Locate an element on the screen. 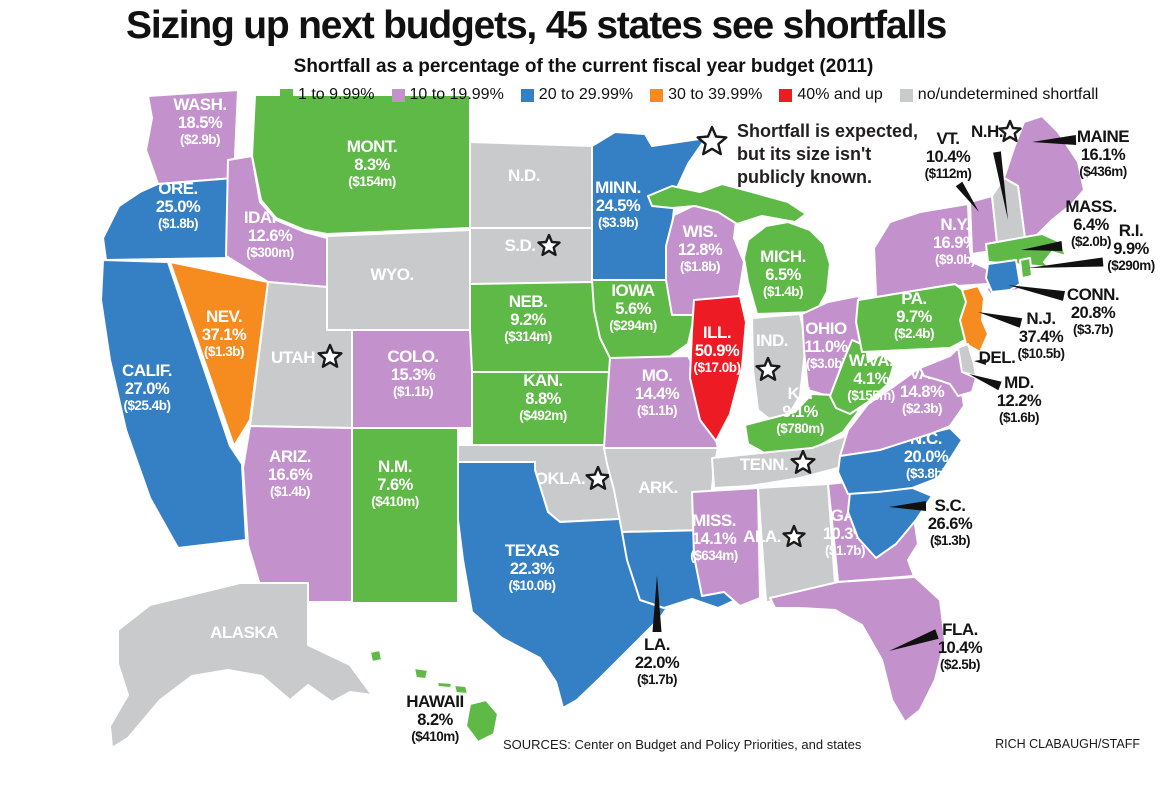 This screenshot has height=800, width=1167. legend-label: 1 to 9.99% is located at coordinates (336, 94).